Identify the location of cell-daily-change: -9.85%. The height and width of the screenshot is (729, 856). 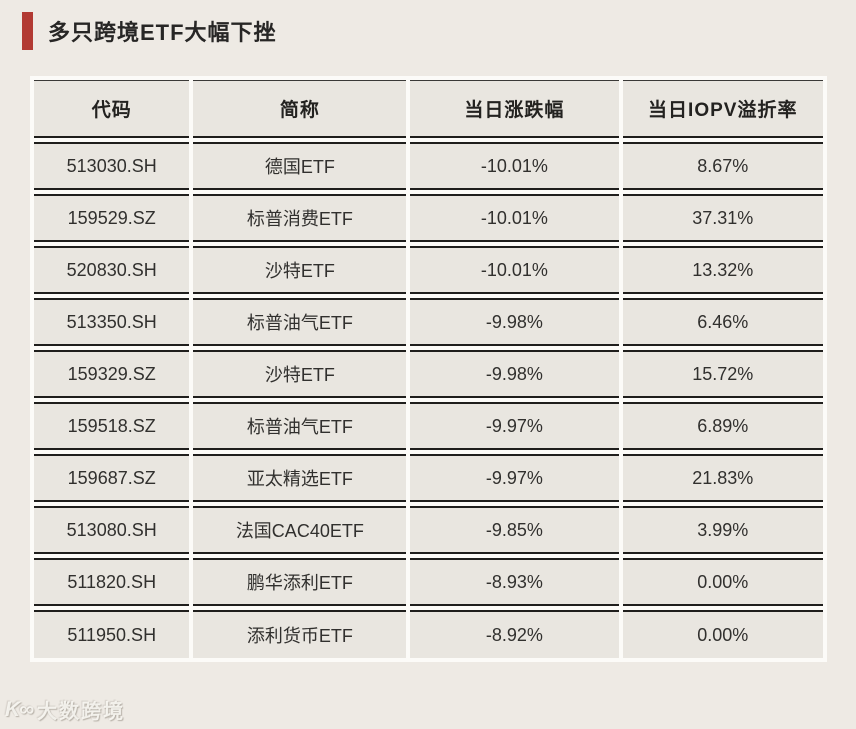
(514, 530).